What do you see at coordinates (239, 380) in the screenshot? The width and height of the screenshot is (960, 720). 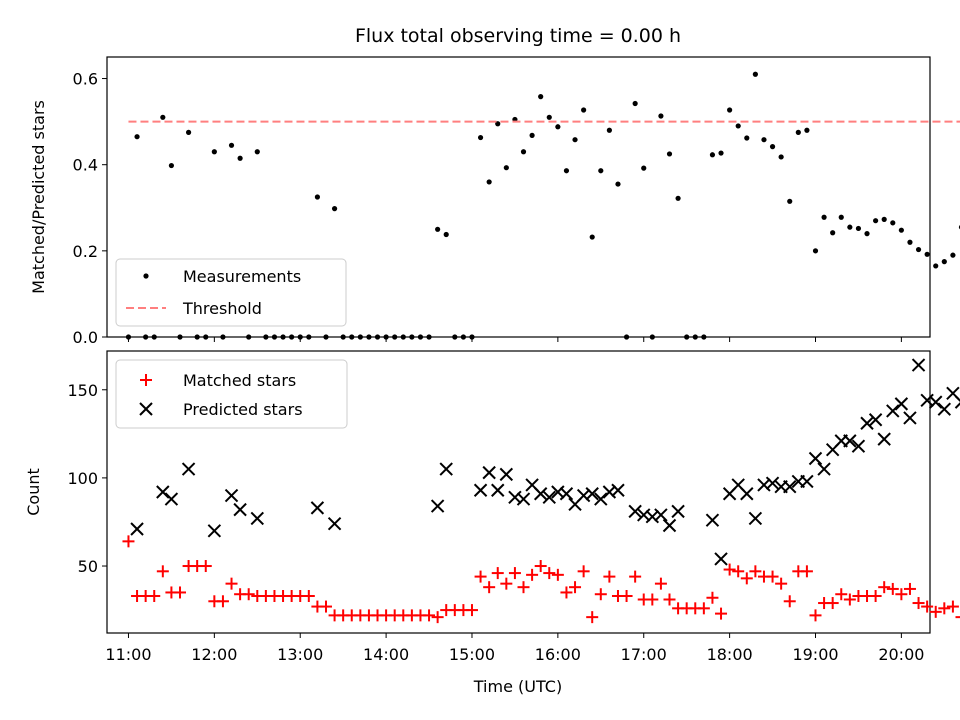 I see `legend-matched-label: Matched stars` at bounding box center [239, 380].